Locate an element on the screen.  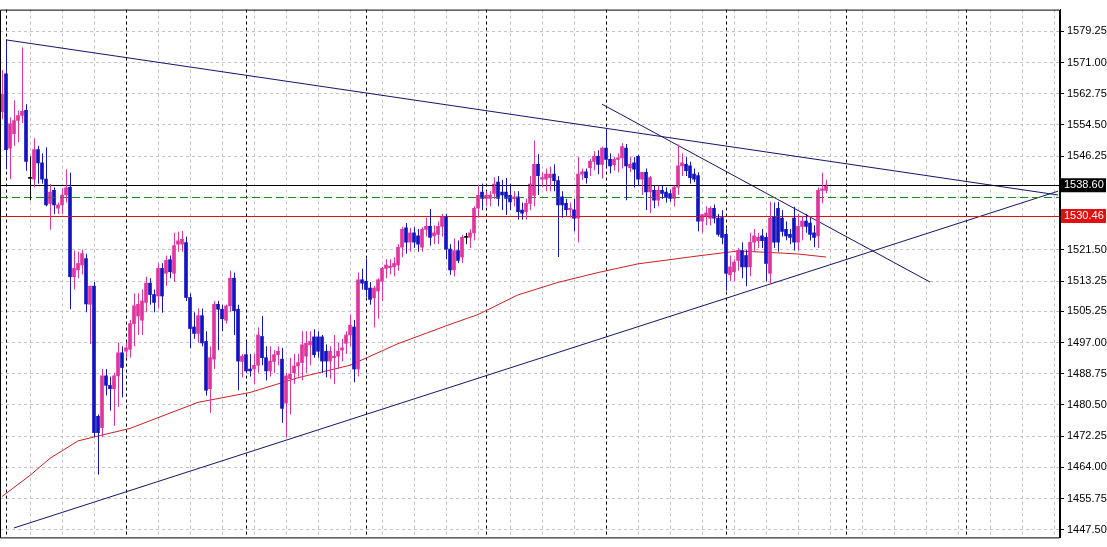
y-tick-label: 1480.50 is located at coordinates (1087, 404).